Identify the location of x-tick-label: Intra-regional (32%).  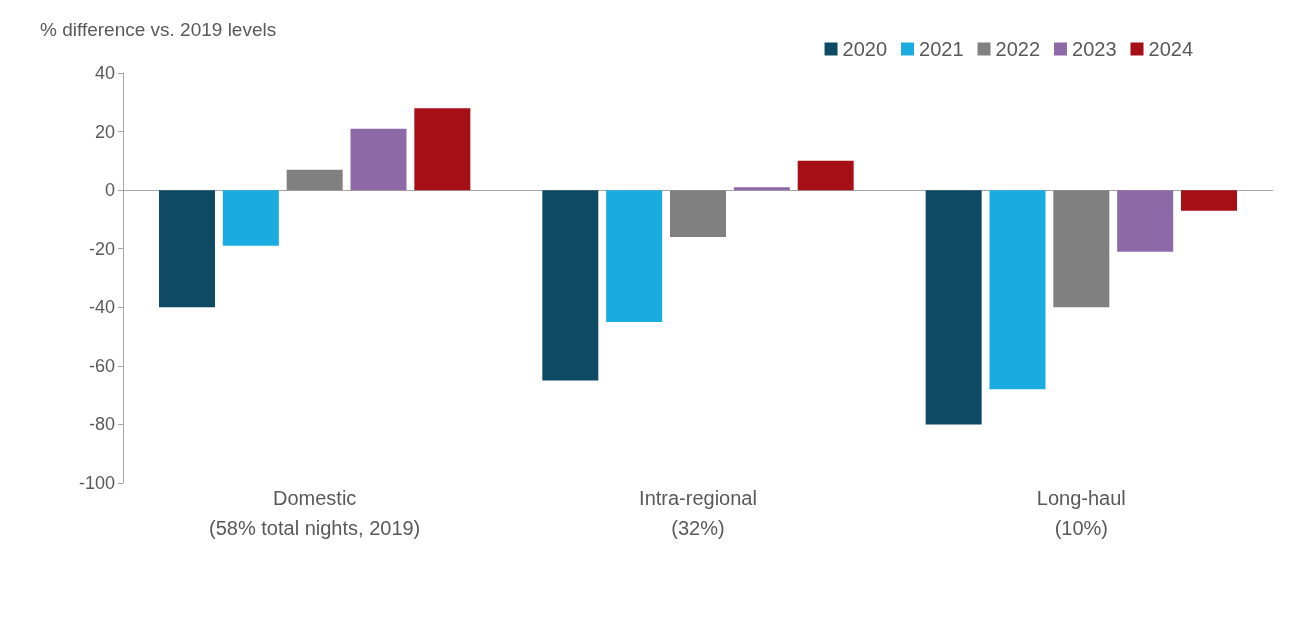
(698, 513).